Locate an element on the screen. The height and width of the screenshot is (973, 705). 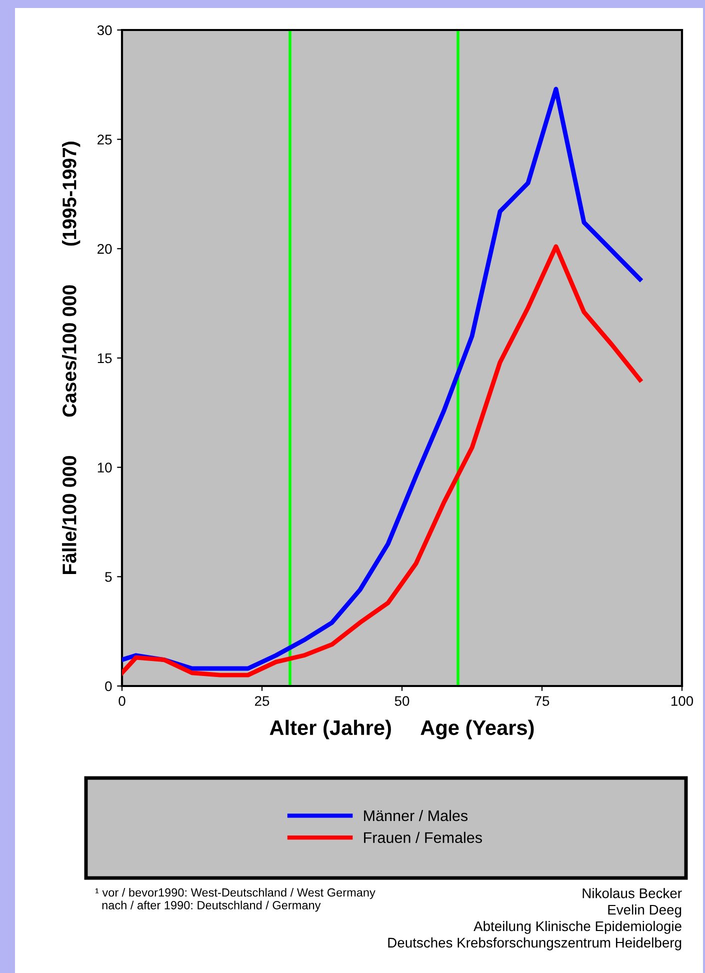
text: Nikolaus Becker Evelin Deeg Abteilung Klinische Epidemiologie Deutsches Krebsforschungszentrum Heidelberg is located at coordinates (535, 919).